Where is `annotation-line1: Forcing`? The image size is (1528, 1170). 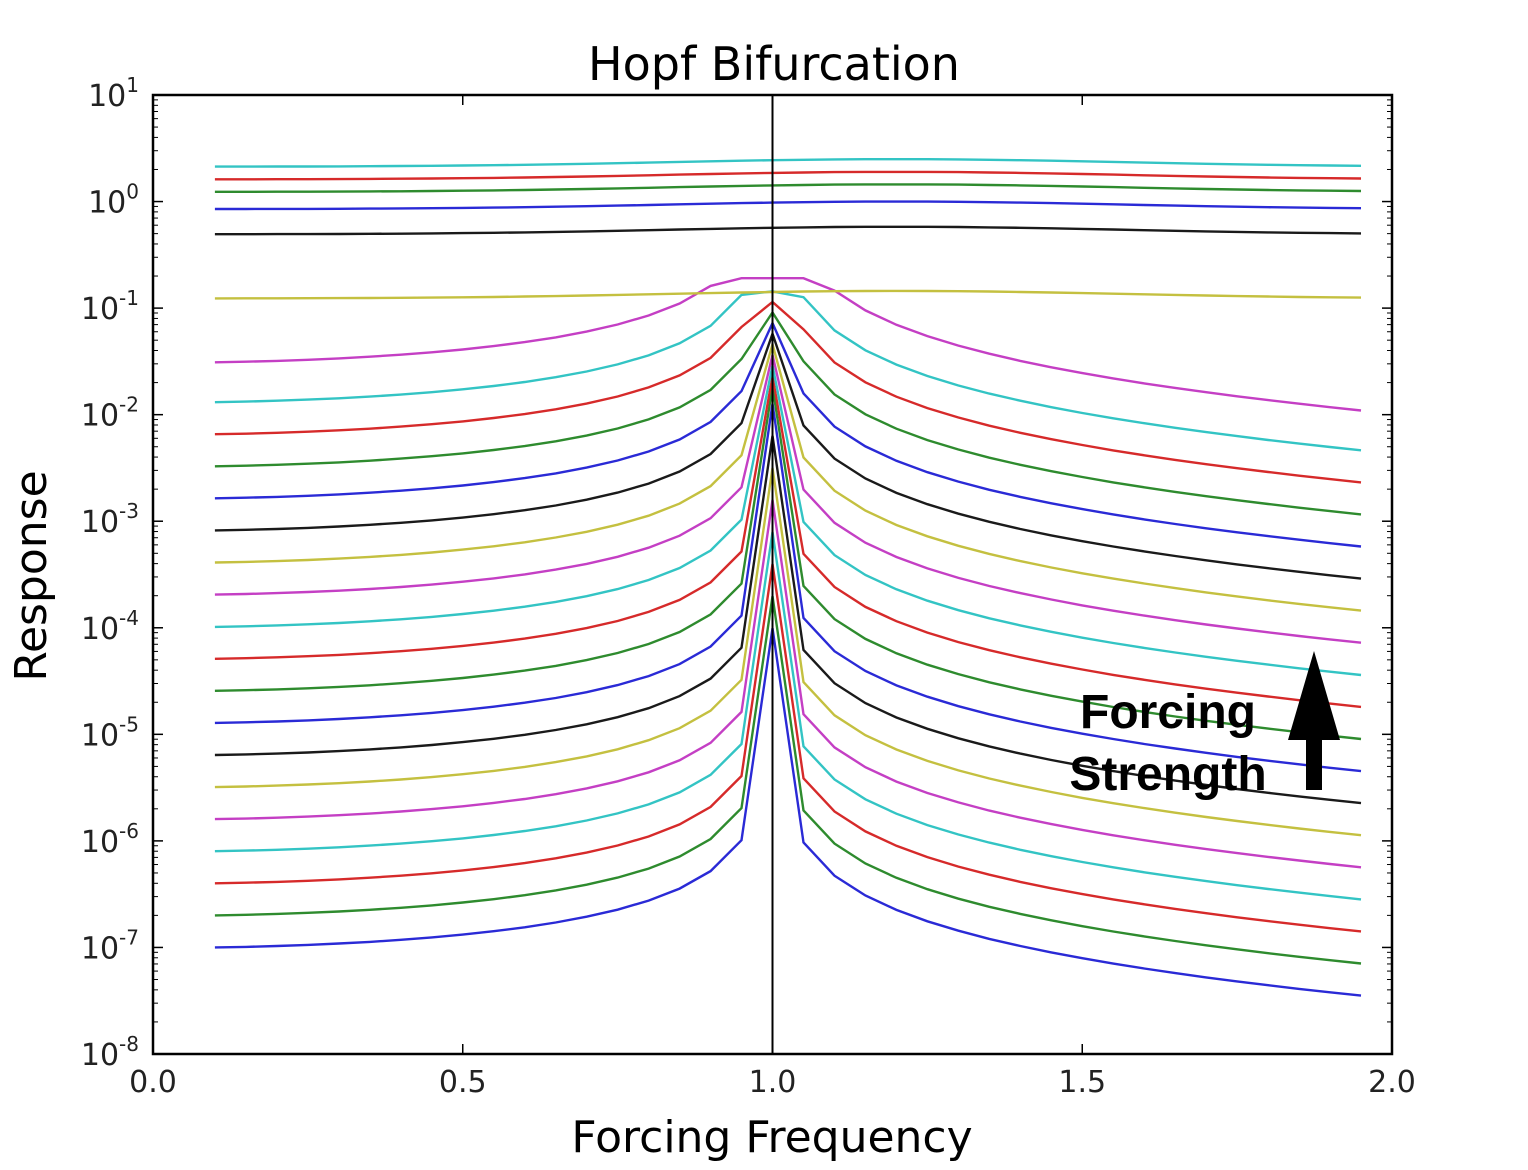 annotation-line1: Forcing is located at coordinates (1168, 712).